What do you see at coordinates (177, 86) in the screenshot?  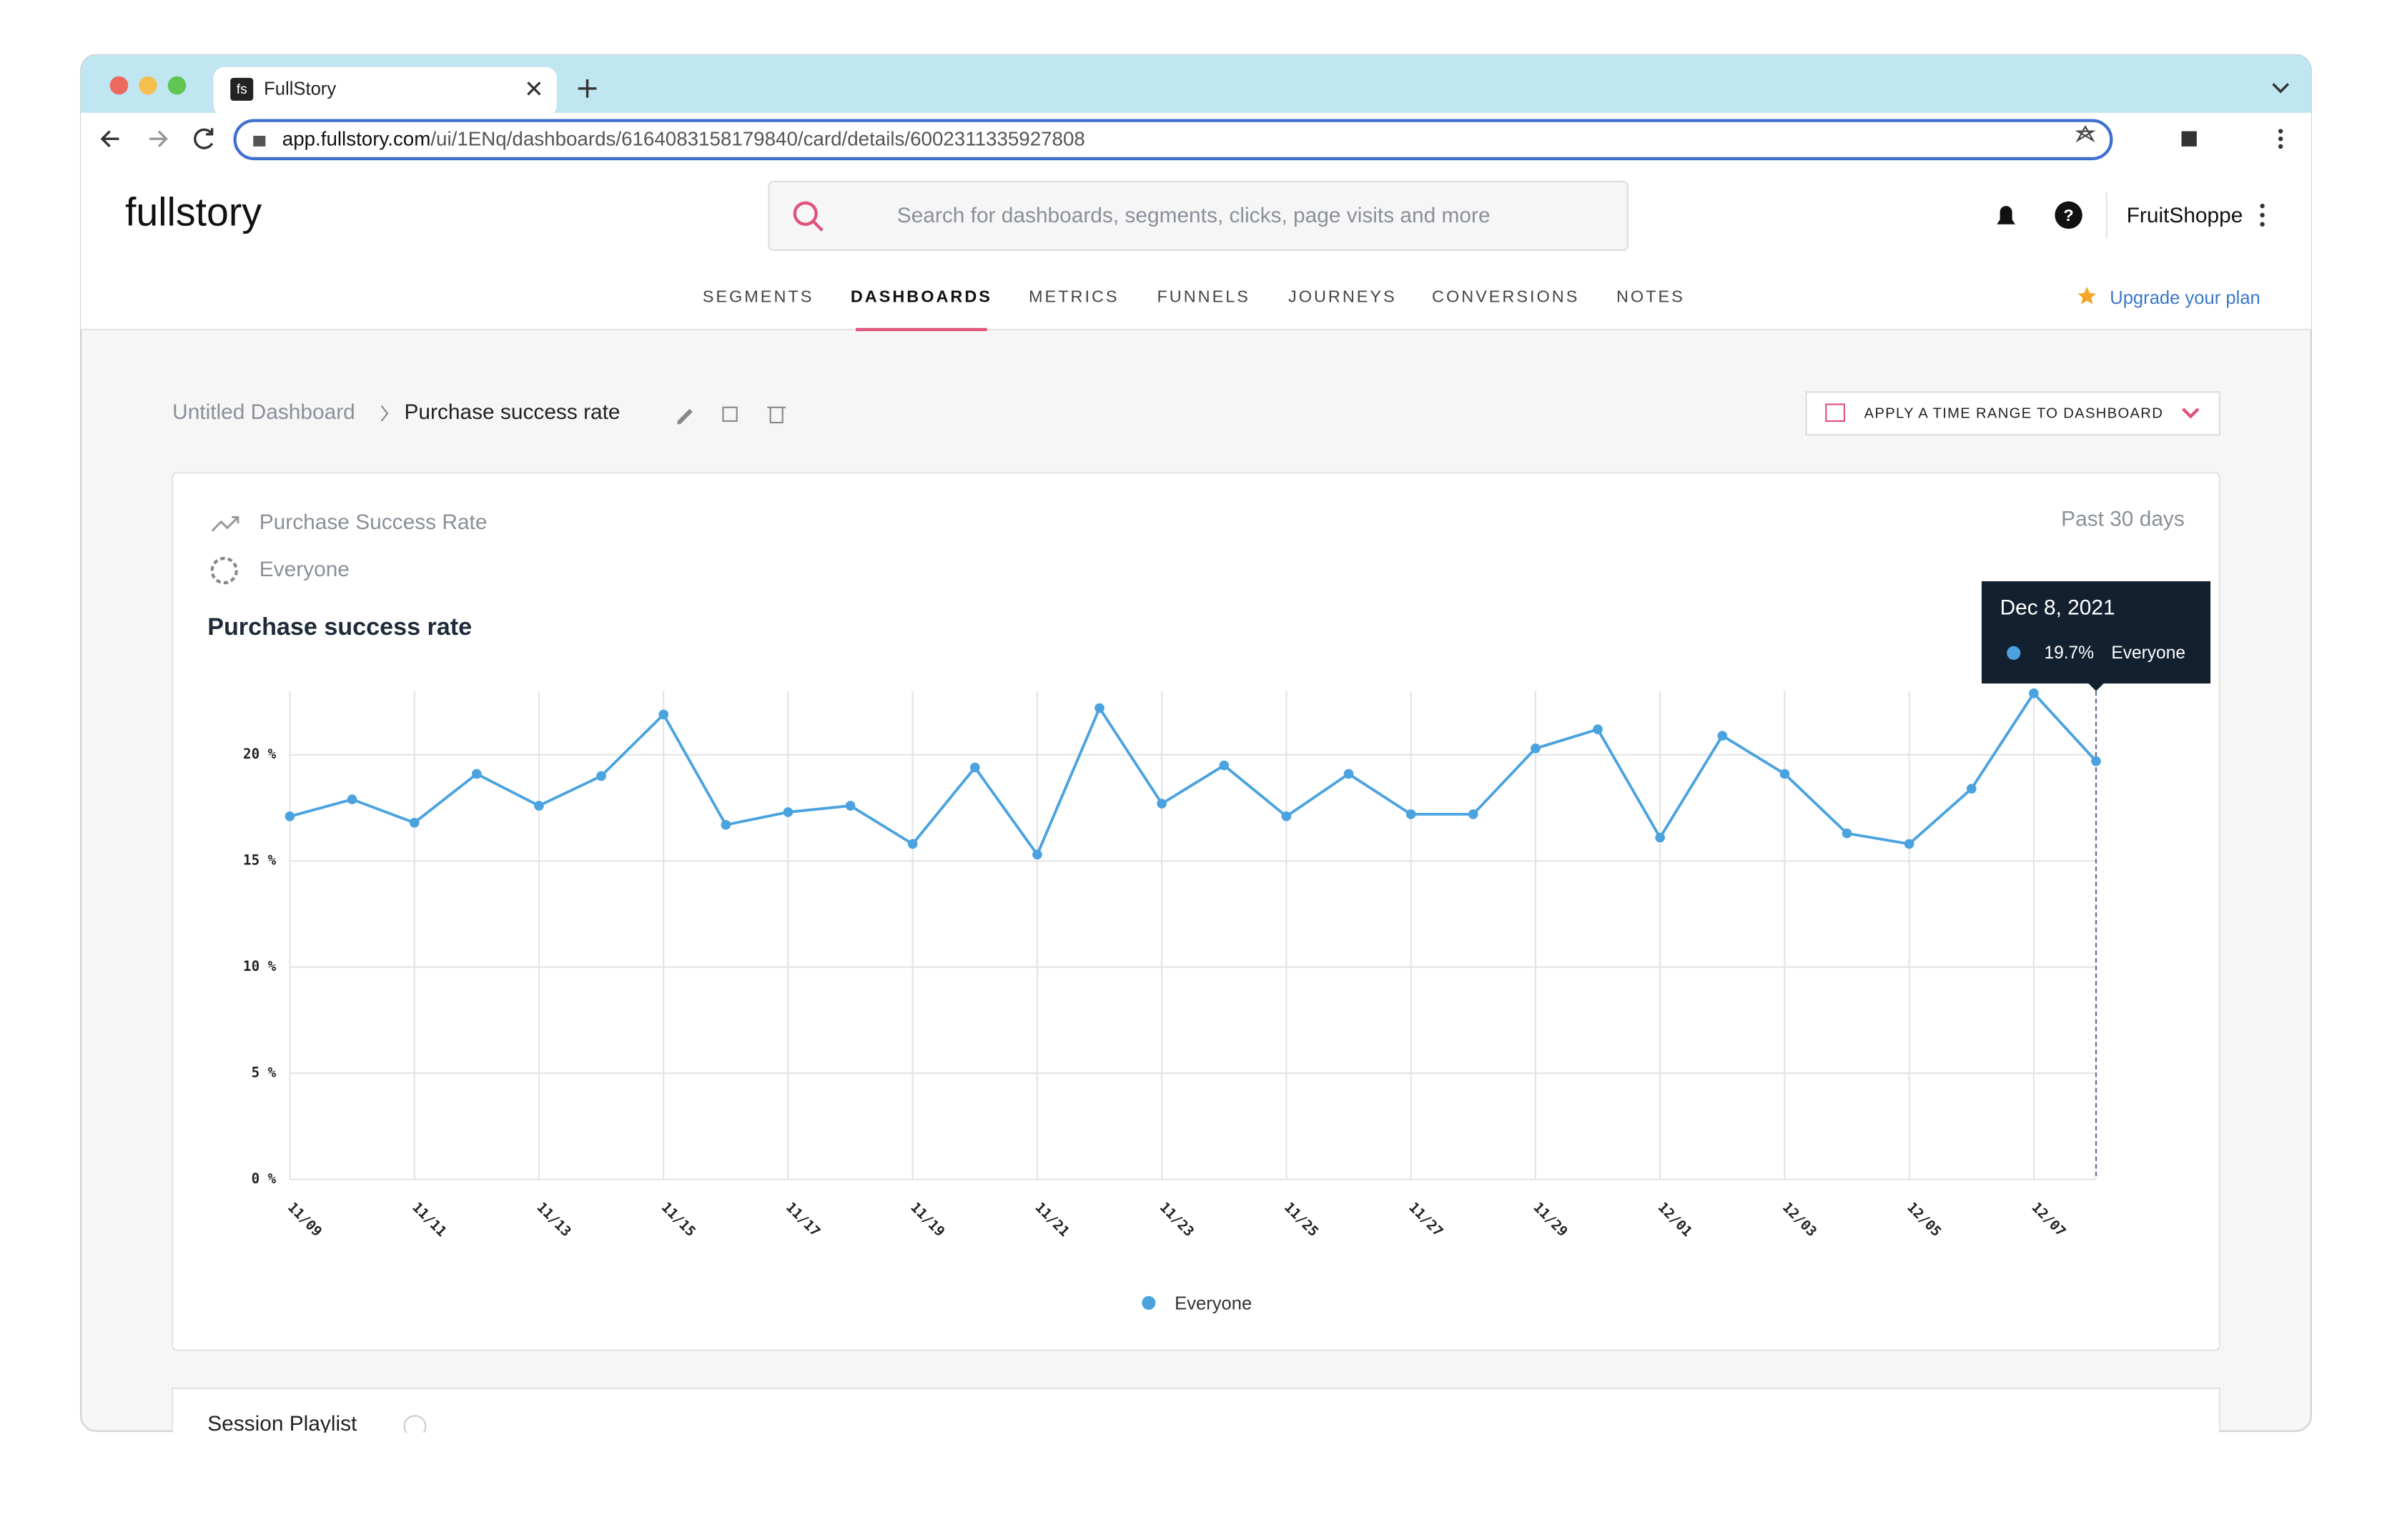 I see `max-dot` at bounding box center [177, 86].